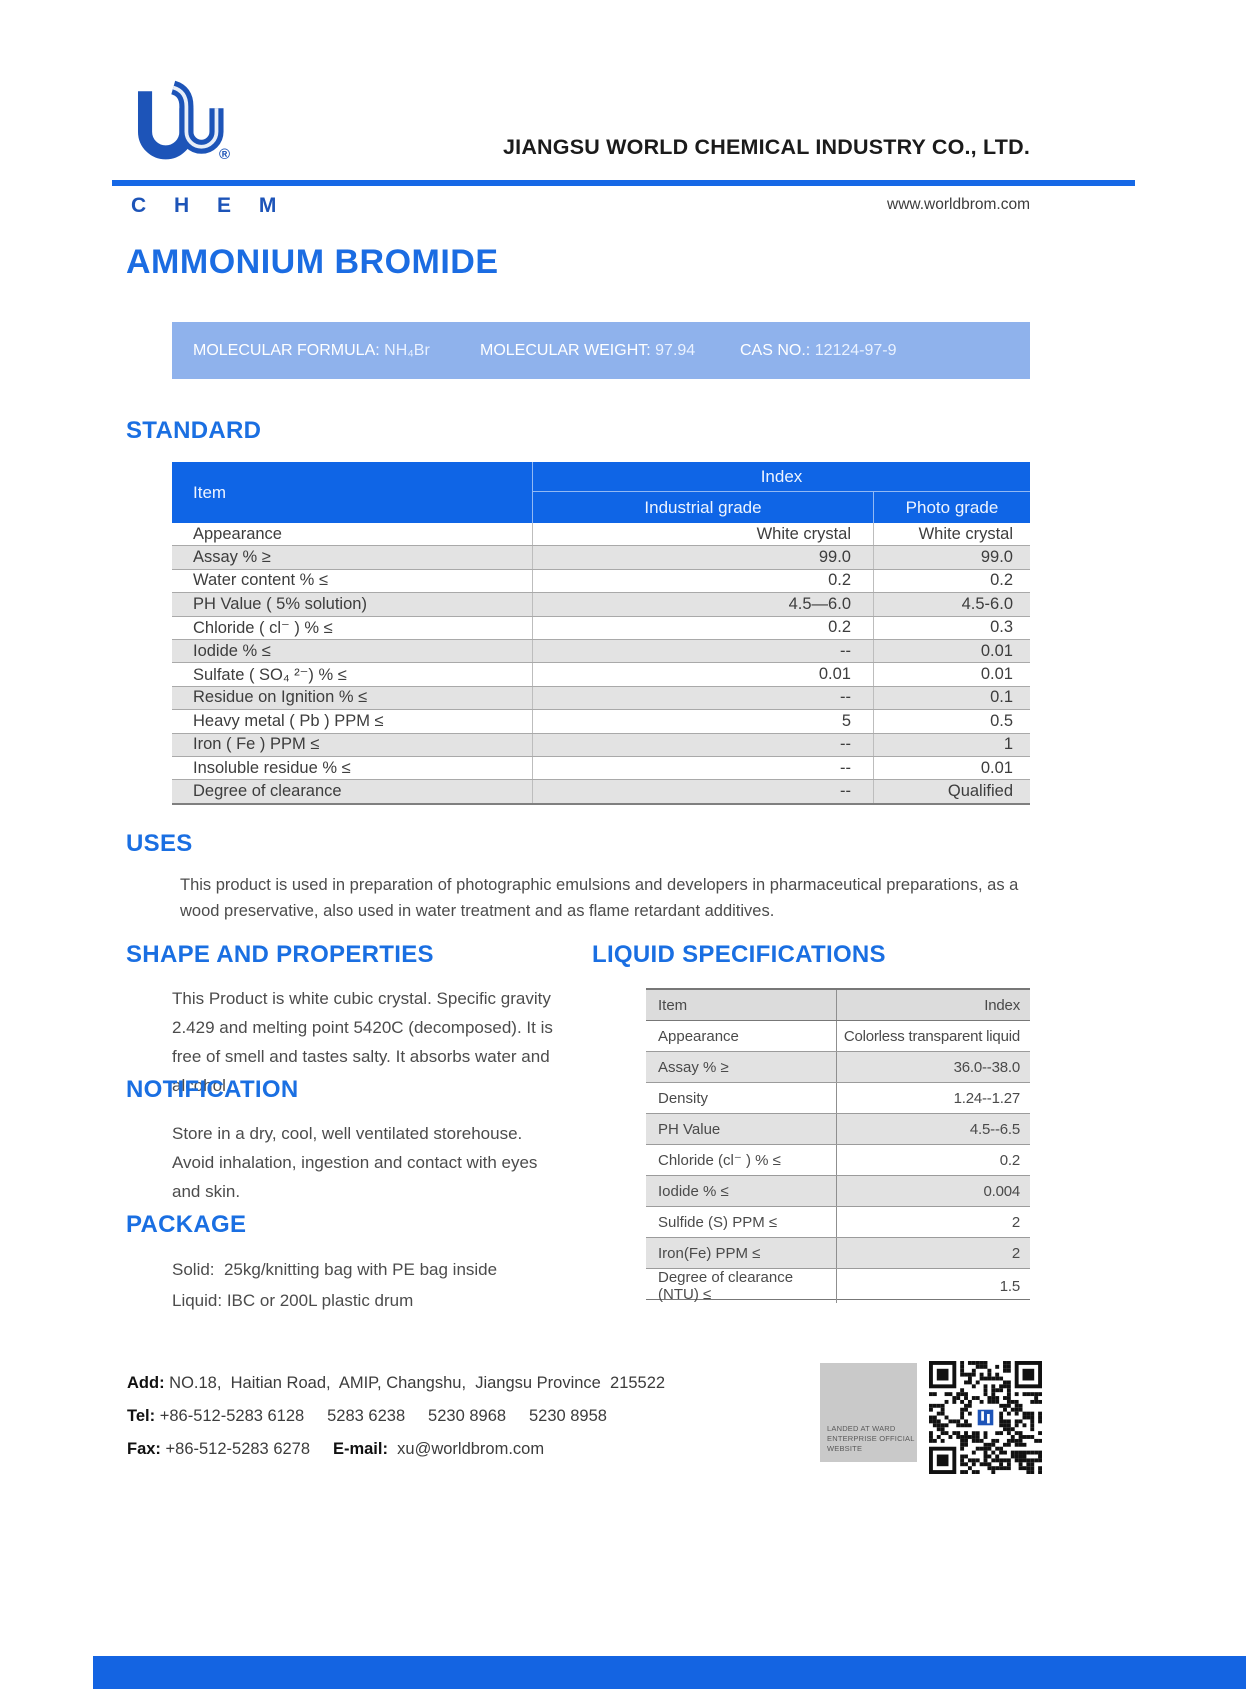  What do you see at coordinates (951, 507) in the screenshot?
I see `column-header-photo-grade: Photo grade` at bounding box center [951, 507].